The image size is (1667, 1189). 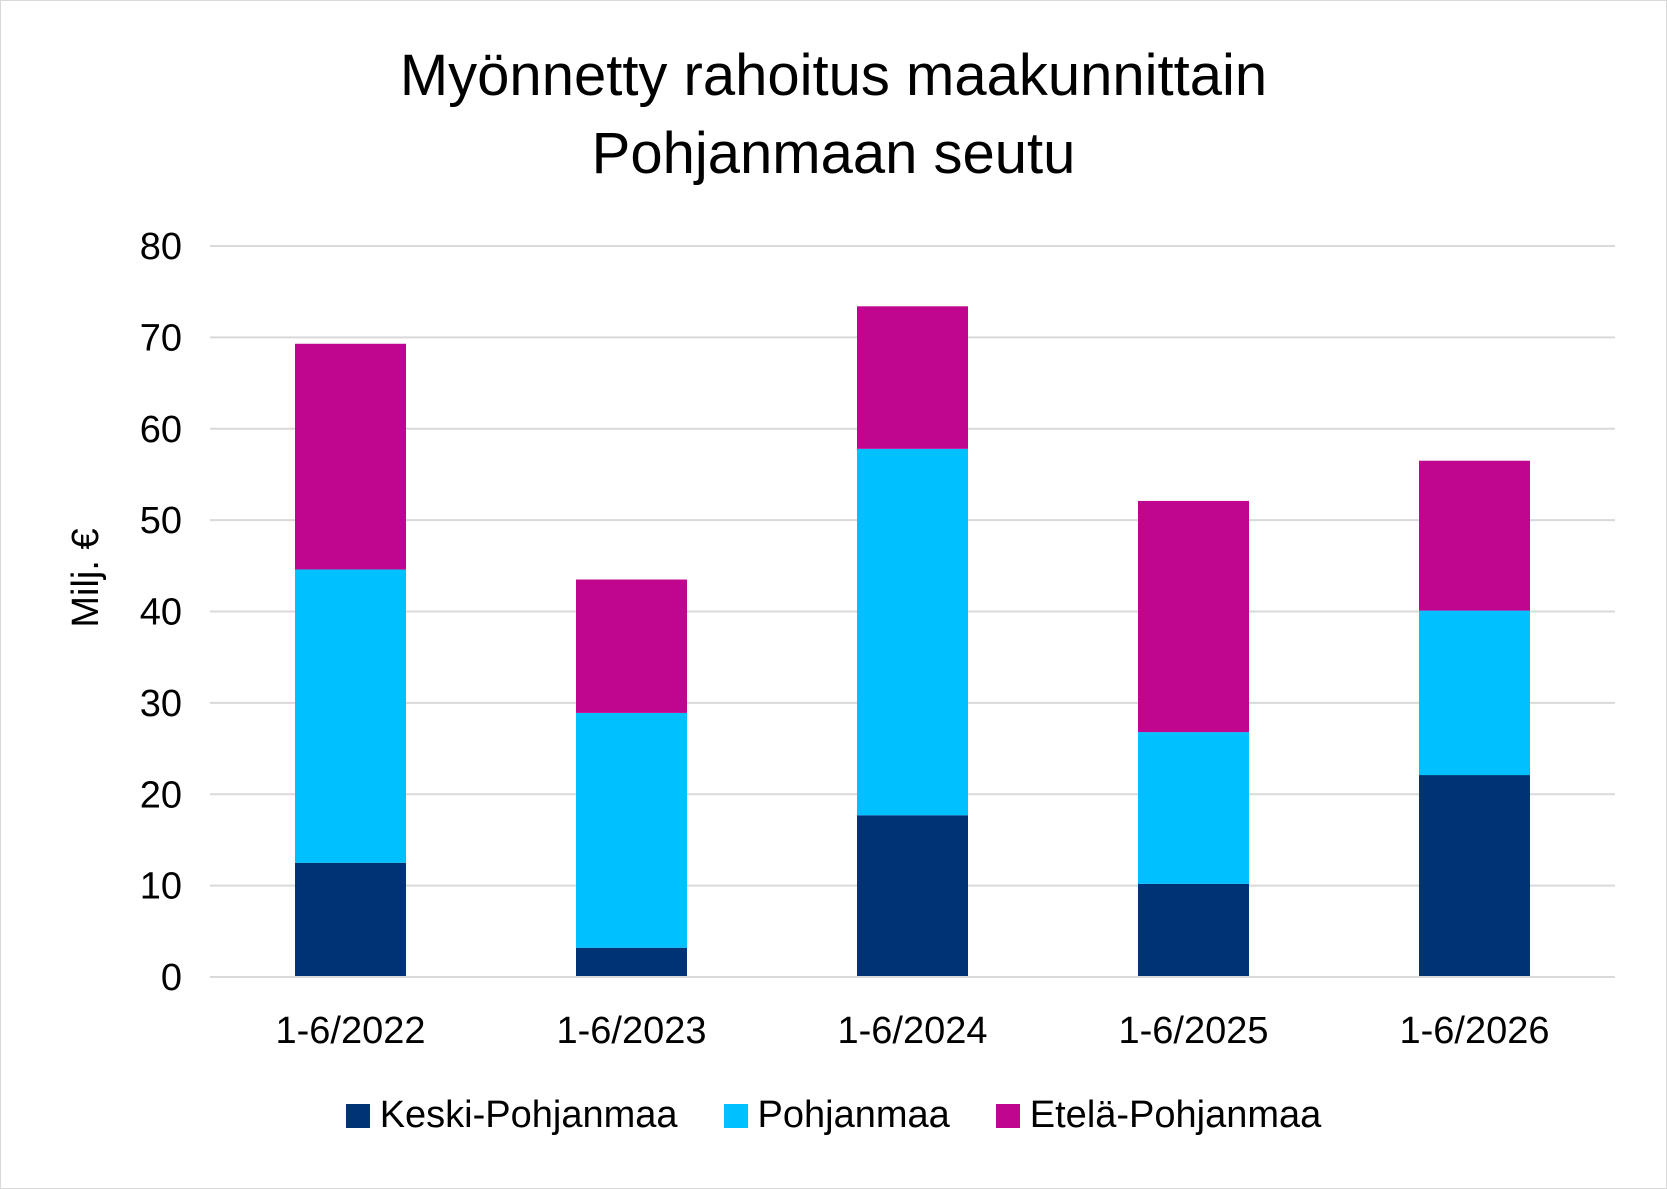 I want to click on legend-item: Pohjanmaa, so click(x=836, y=1115).